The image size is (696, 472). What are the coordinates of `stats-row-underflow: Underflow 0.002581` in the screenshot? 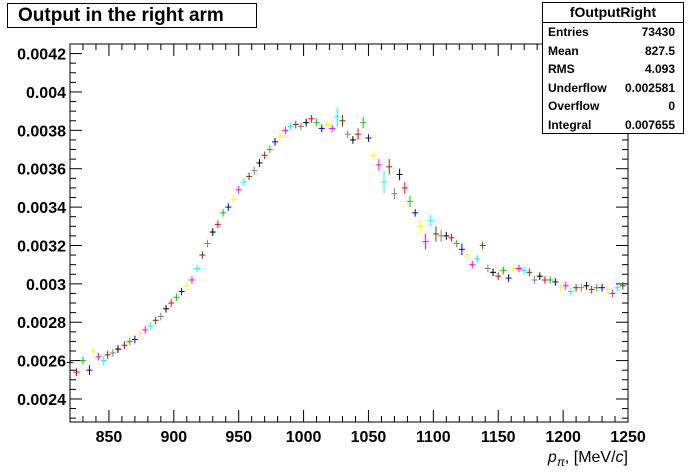 It's located at (613, 88).